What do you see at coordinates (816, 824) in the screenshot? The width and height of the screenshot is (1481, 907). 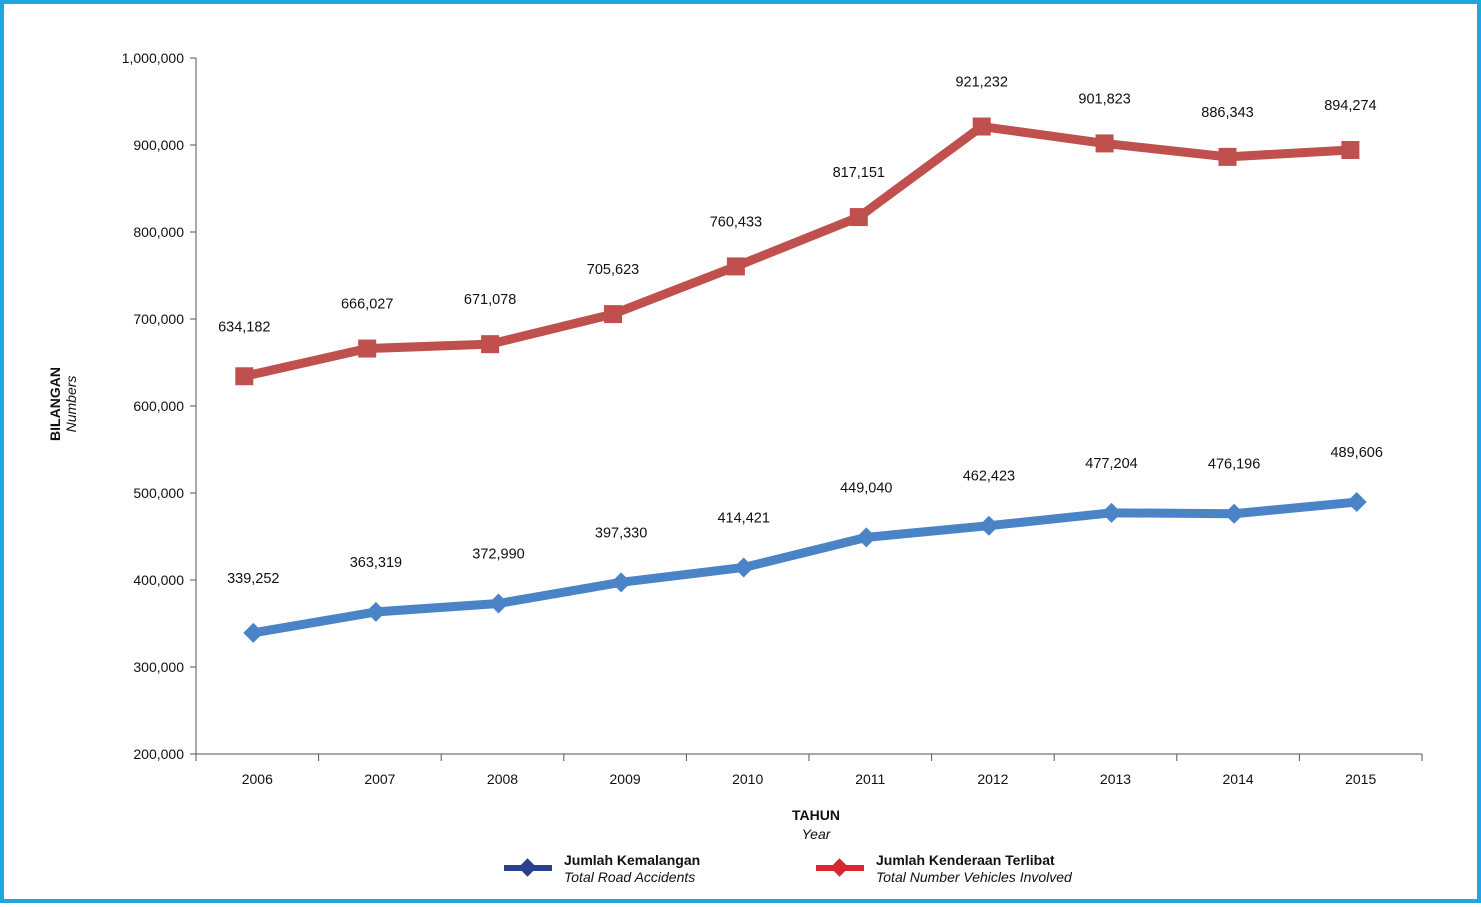 I see `x-axis-title: TAHUN Year` at bounding box center [816, 824].